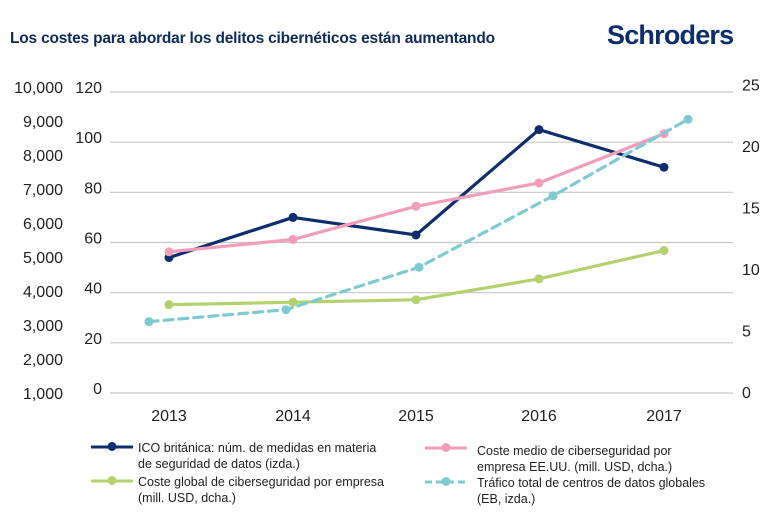  Describe the element at coordinates (93, 289) in the screenshot. I see `left-inner-tick-label: 40` at that location.